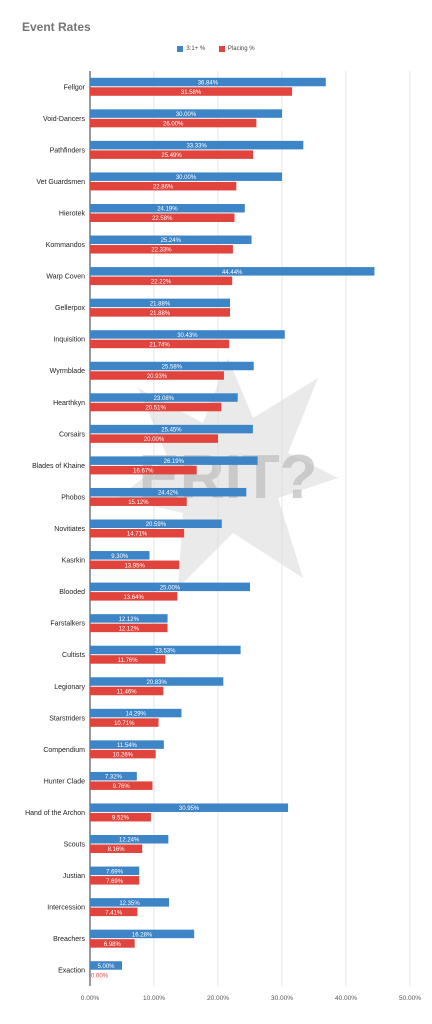 The height and width of the screenshot is (1024, 432). Describe the element at coordinates (74, 876) in the screenshot. I see `category-label: Justian` at that location.